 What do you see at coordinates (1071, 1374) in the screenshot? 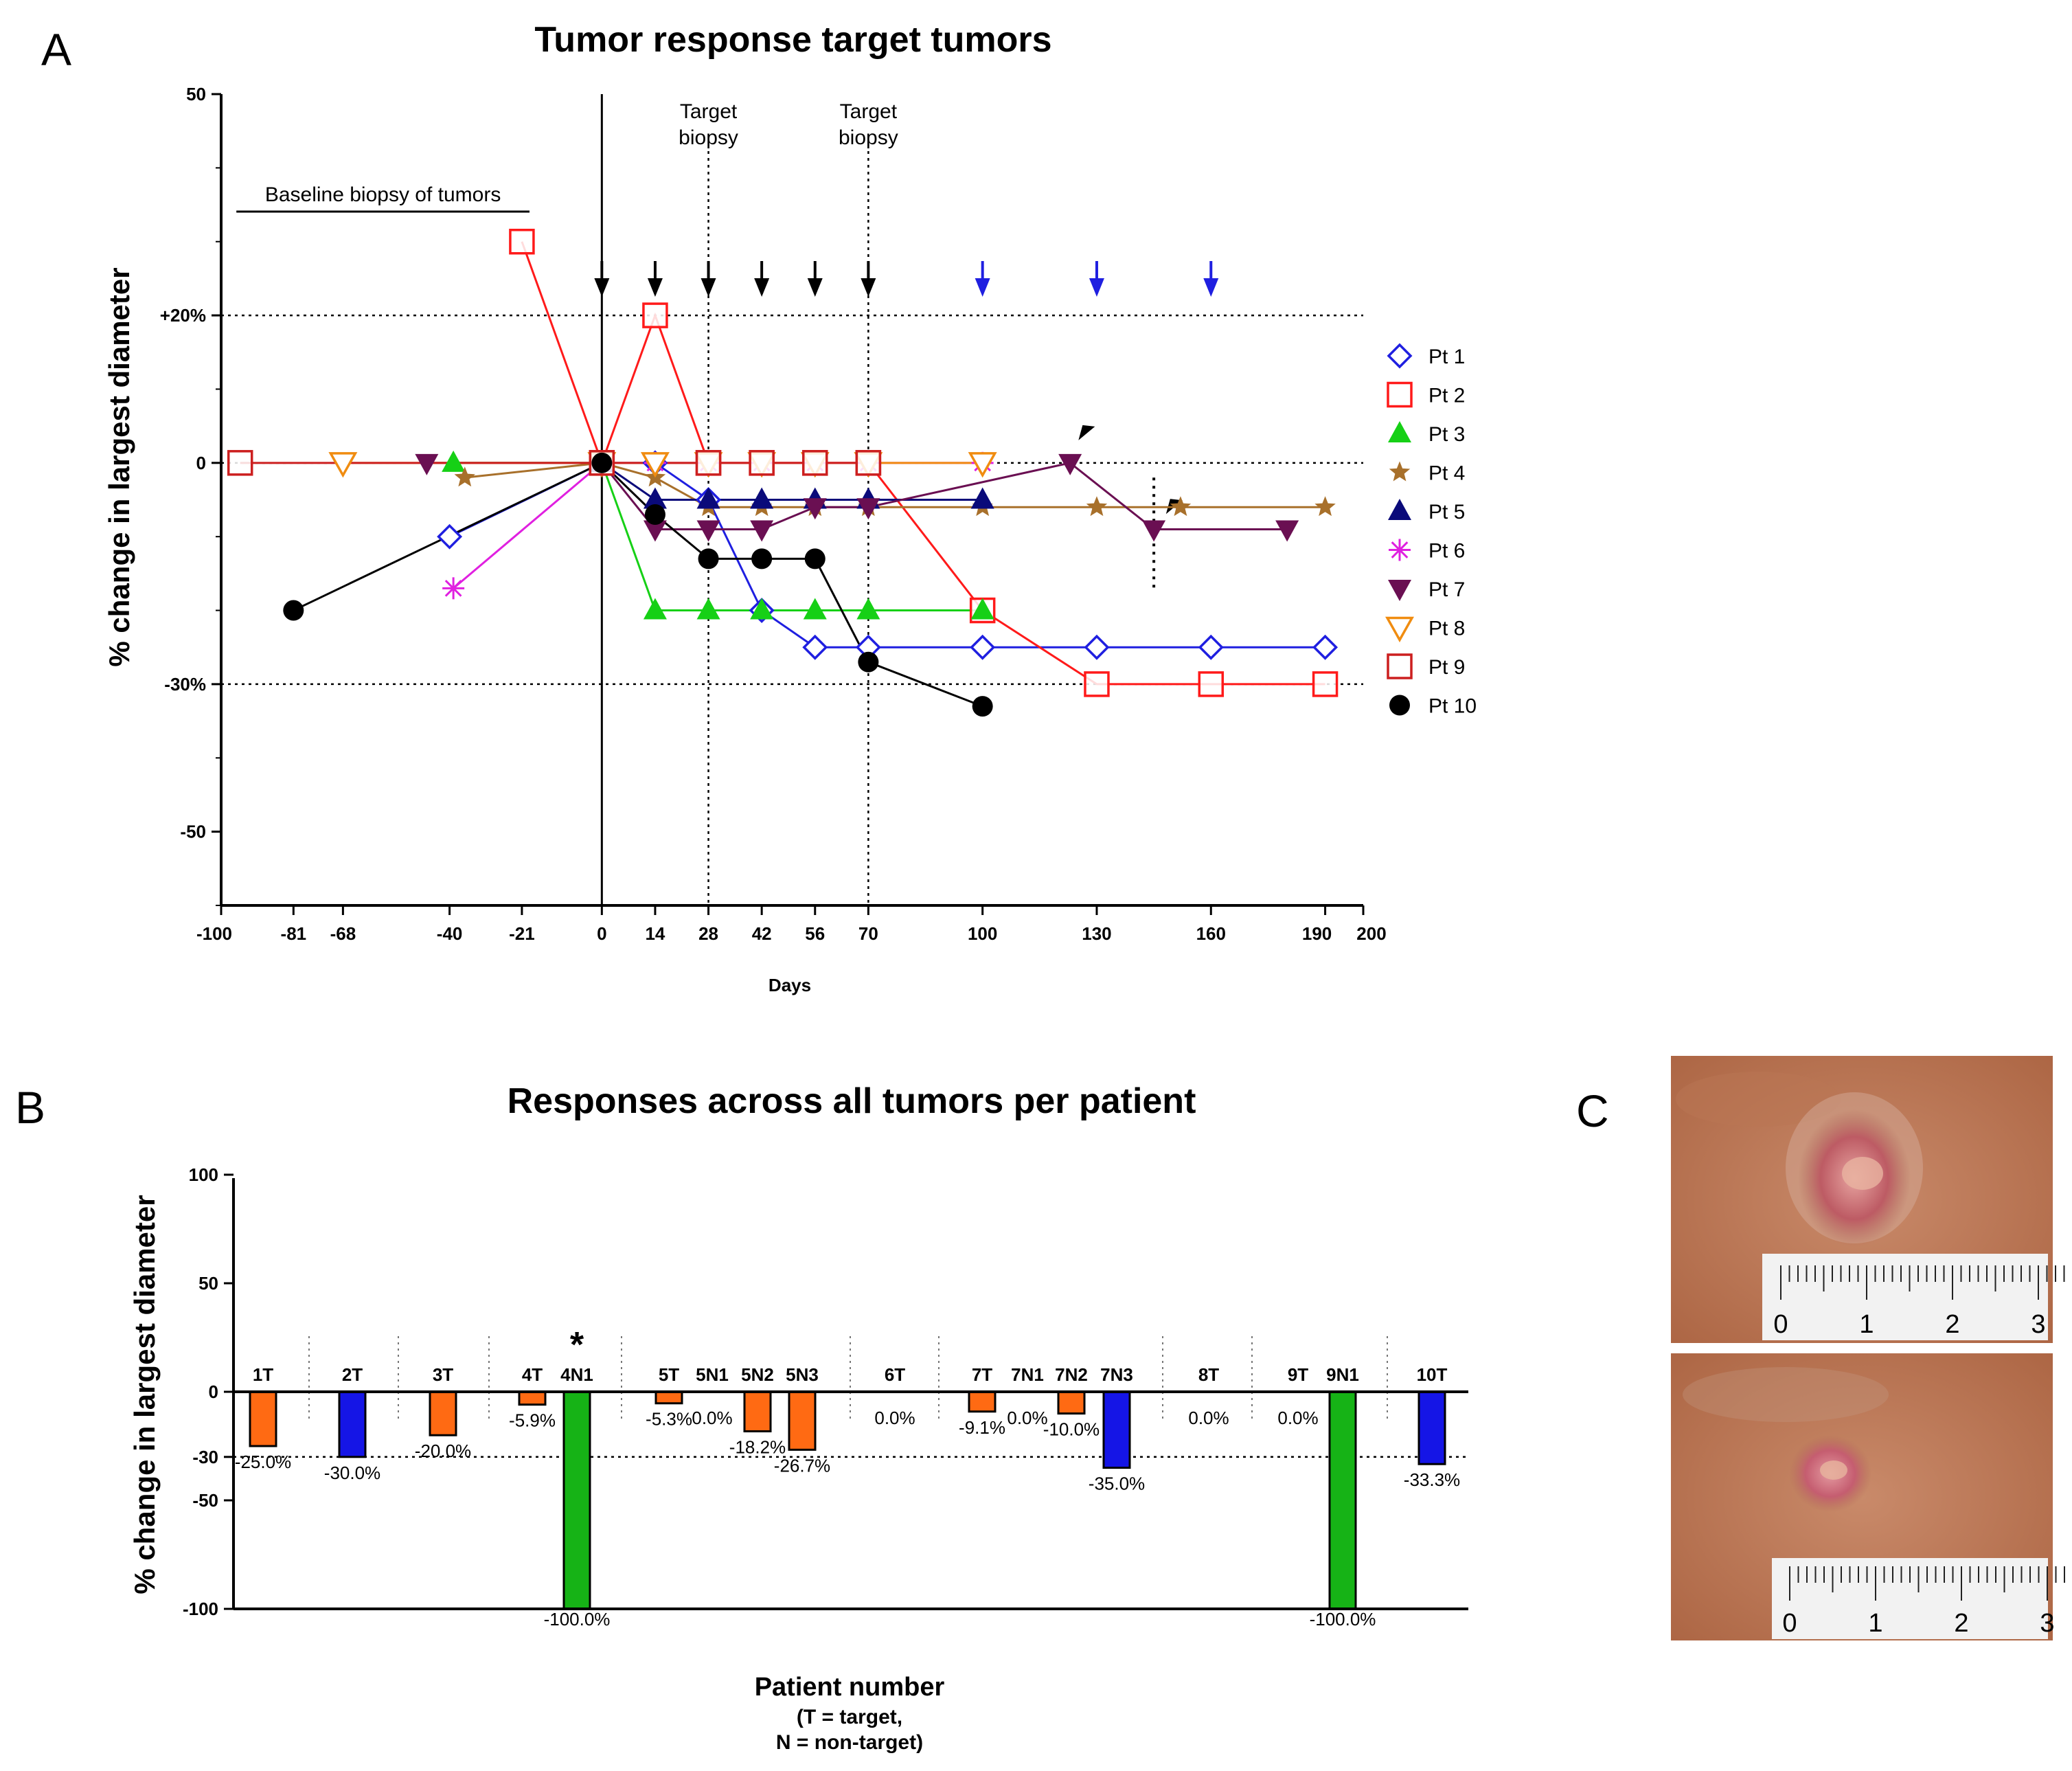
I see `bar-category-label: 7N2` at bounding box center [1071, 1374].